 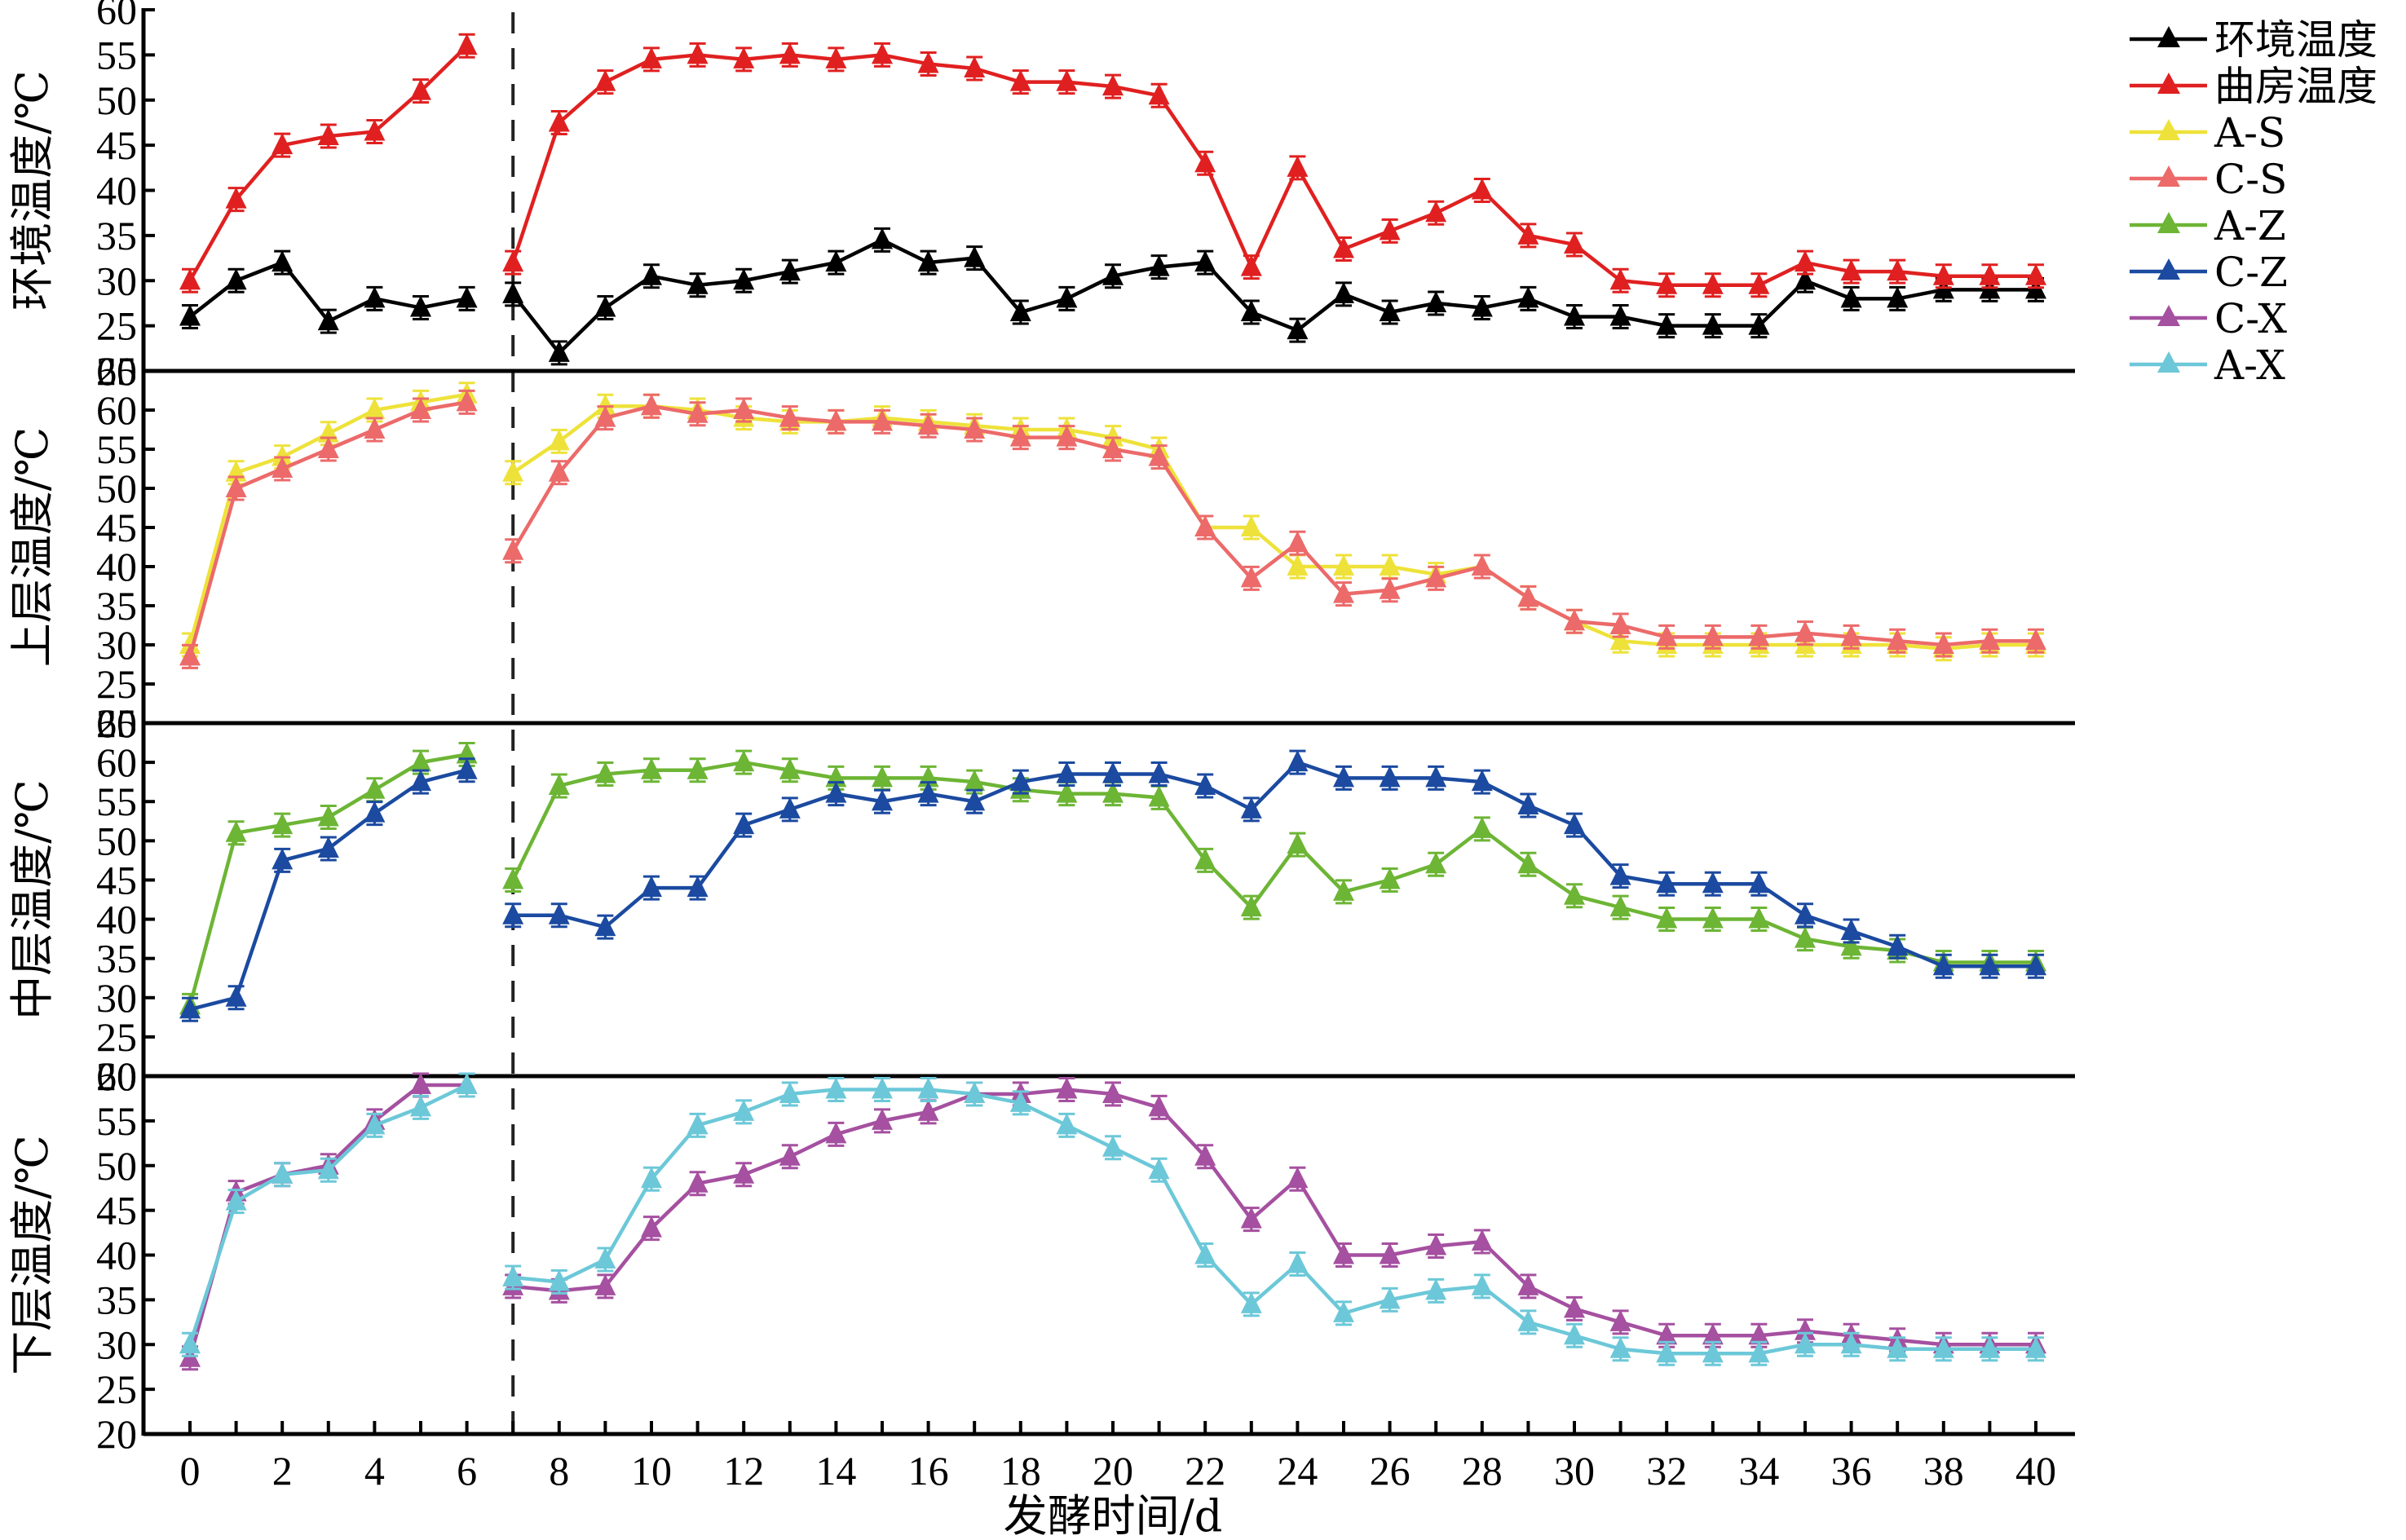 I want to click on x-tick-label: 8, so click(x=559, y=1471).